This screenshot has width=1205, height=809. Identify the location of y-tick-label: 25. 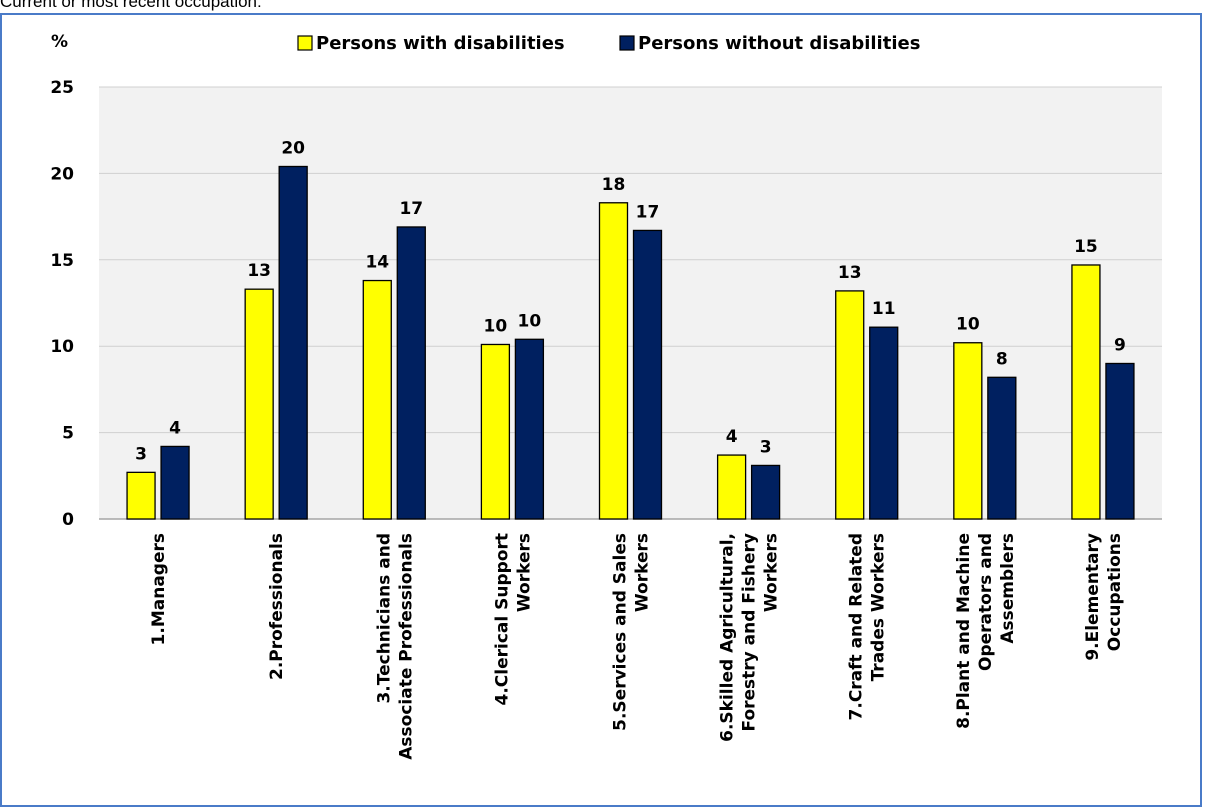
(62, 88).